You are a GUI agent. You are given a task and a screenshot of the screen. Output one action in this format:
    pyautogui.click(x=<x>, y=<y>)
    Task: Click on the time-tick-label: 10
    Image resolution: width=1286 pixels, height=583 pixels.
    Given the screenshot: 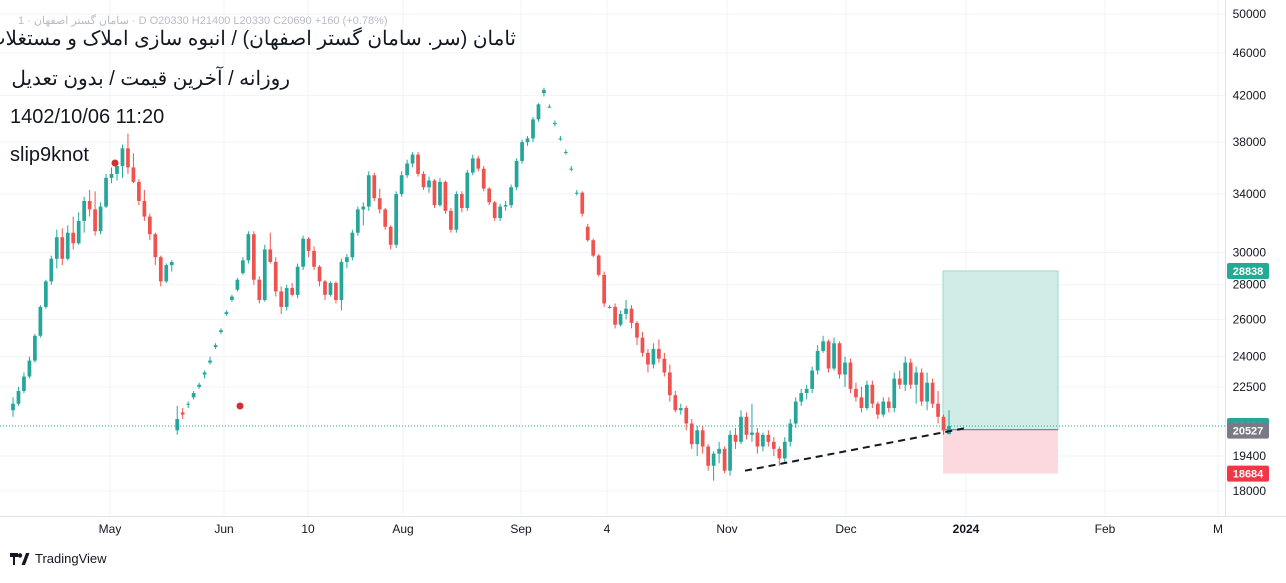 What is the action you would take?
    pyautogui.click(x=308, y=529)
    